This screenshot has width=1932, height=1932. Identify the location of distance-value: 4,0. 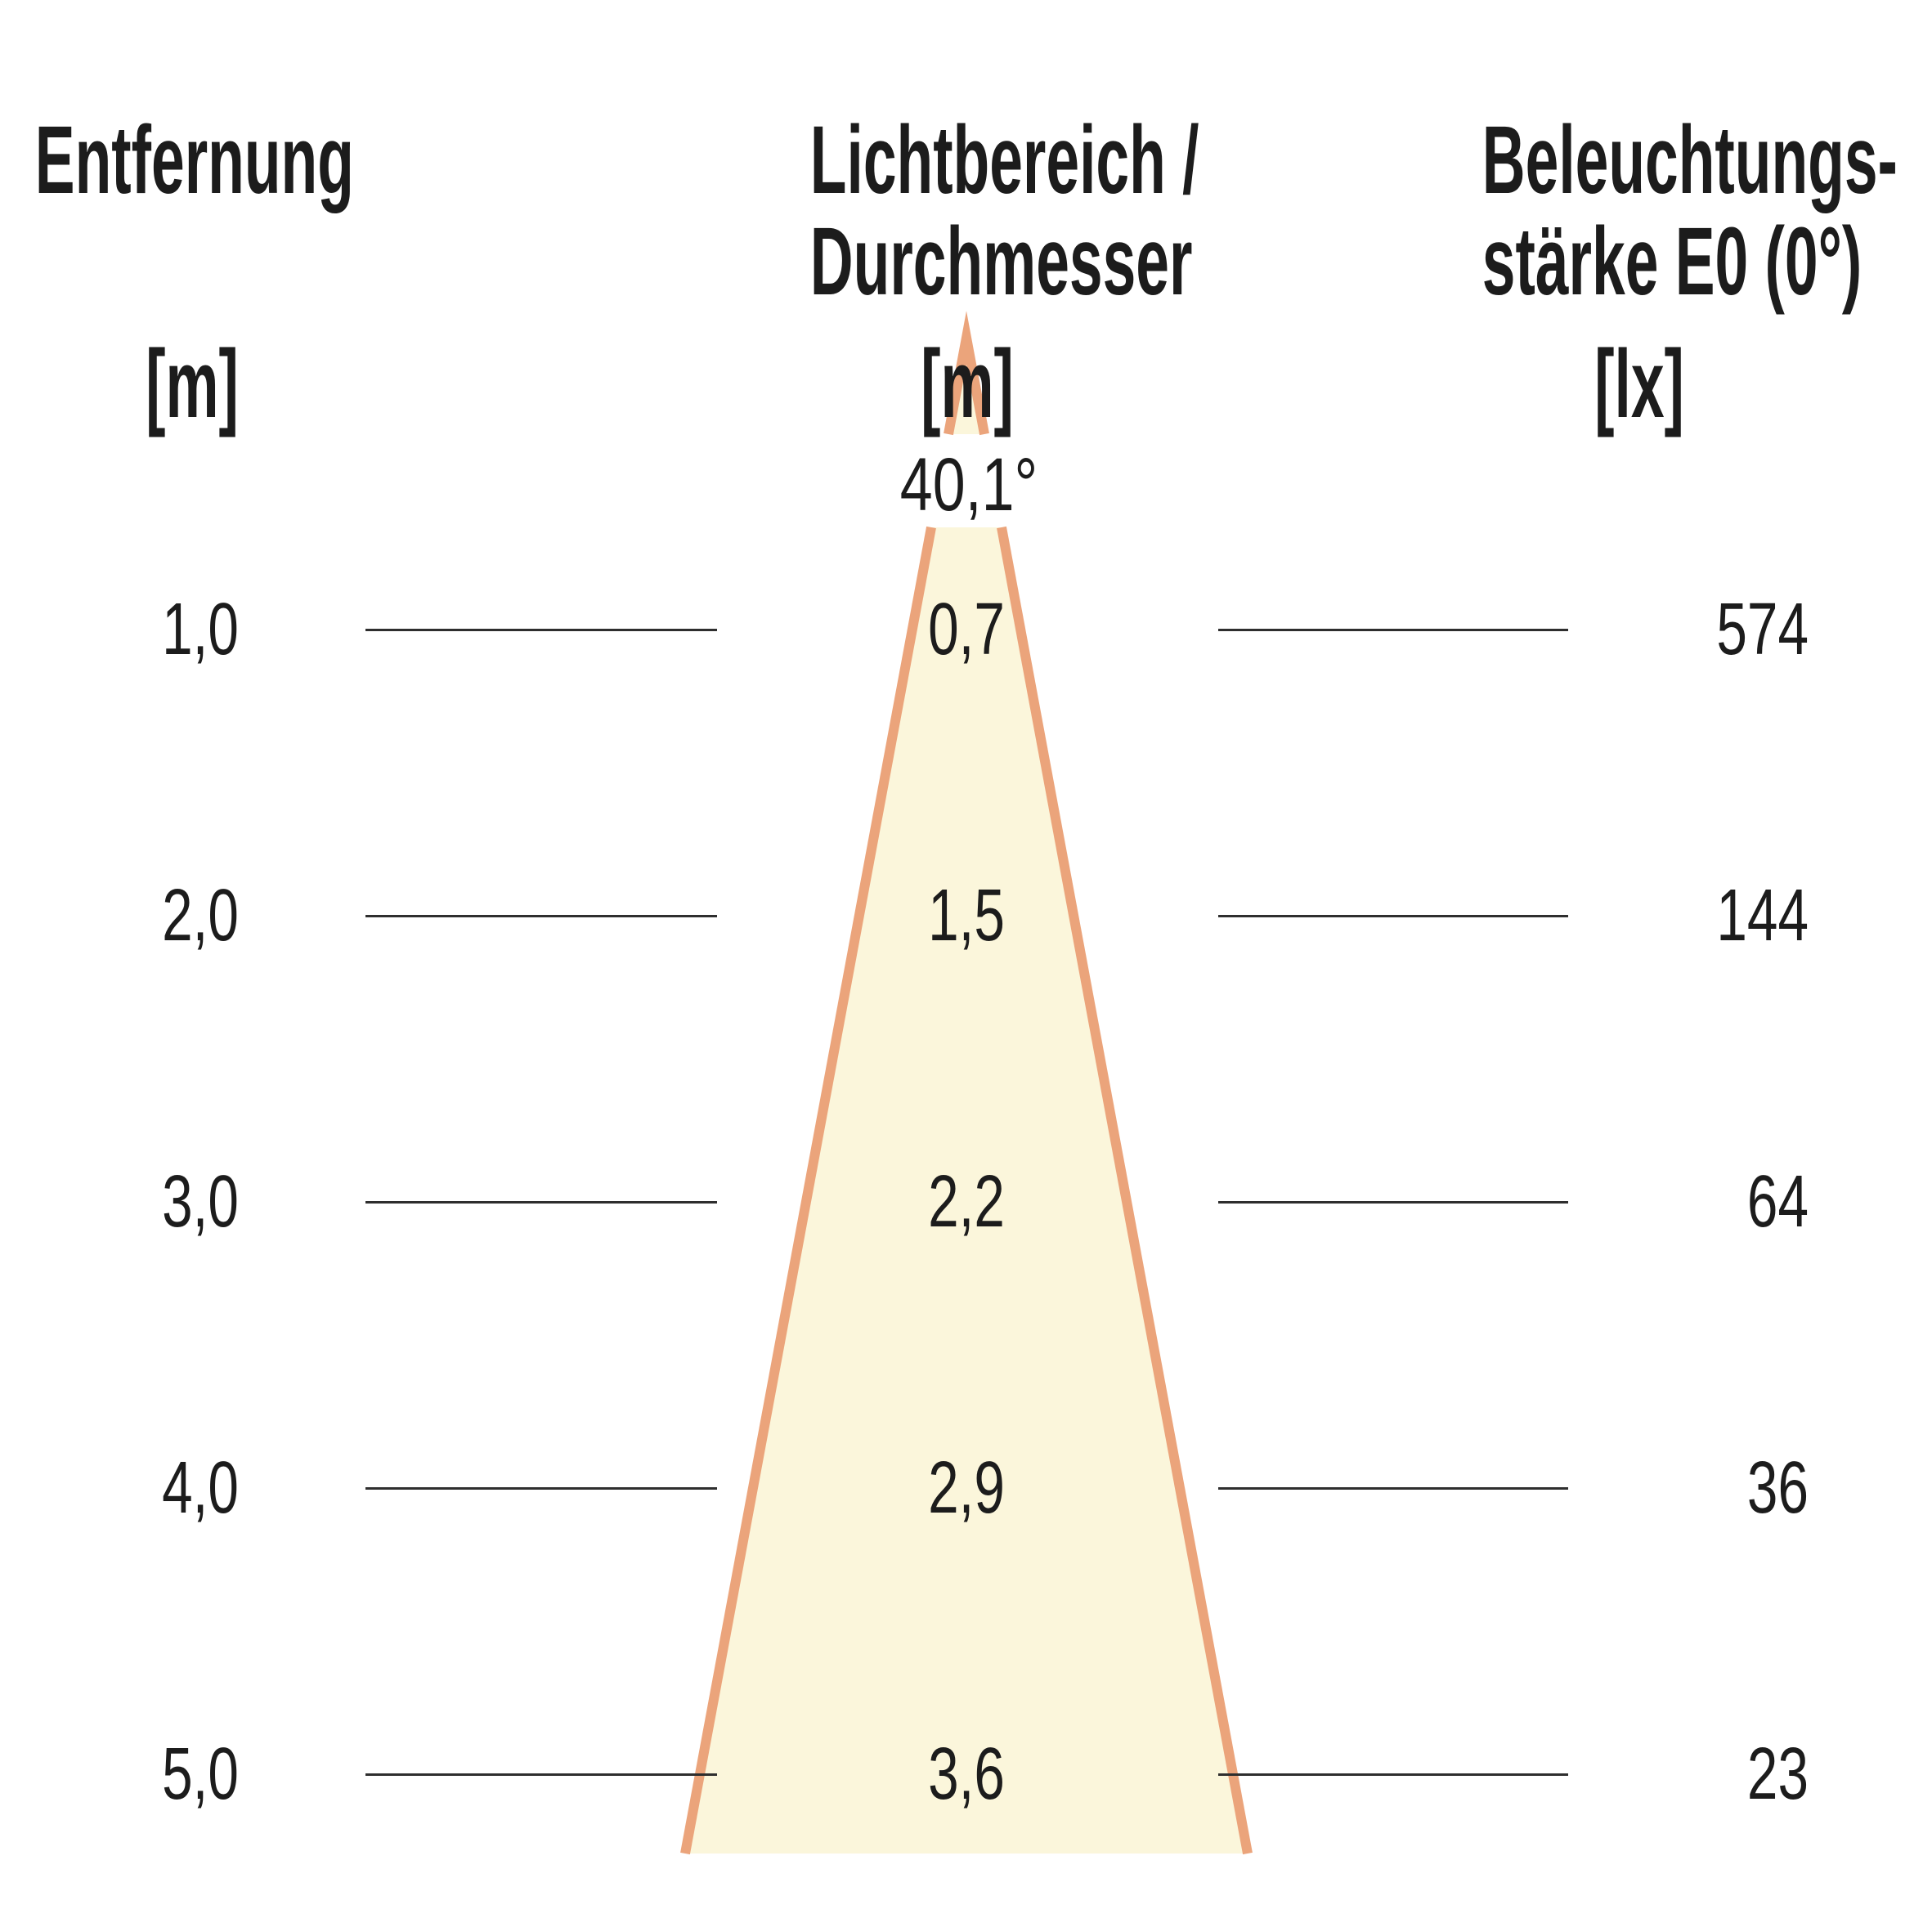
(200, 1488).